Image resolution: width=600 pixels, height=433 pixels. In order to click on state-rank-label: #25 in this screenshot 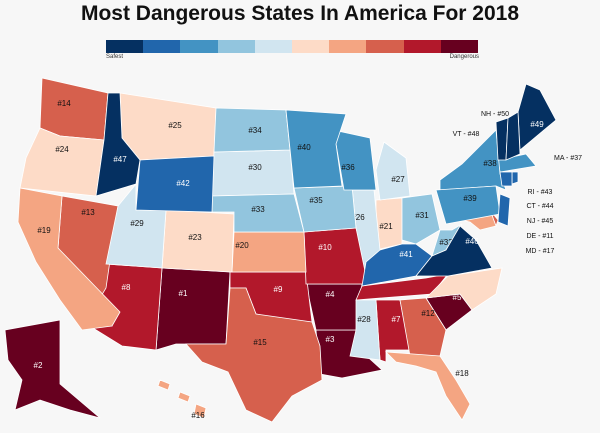, I will do `click(175, 125)`.